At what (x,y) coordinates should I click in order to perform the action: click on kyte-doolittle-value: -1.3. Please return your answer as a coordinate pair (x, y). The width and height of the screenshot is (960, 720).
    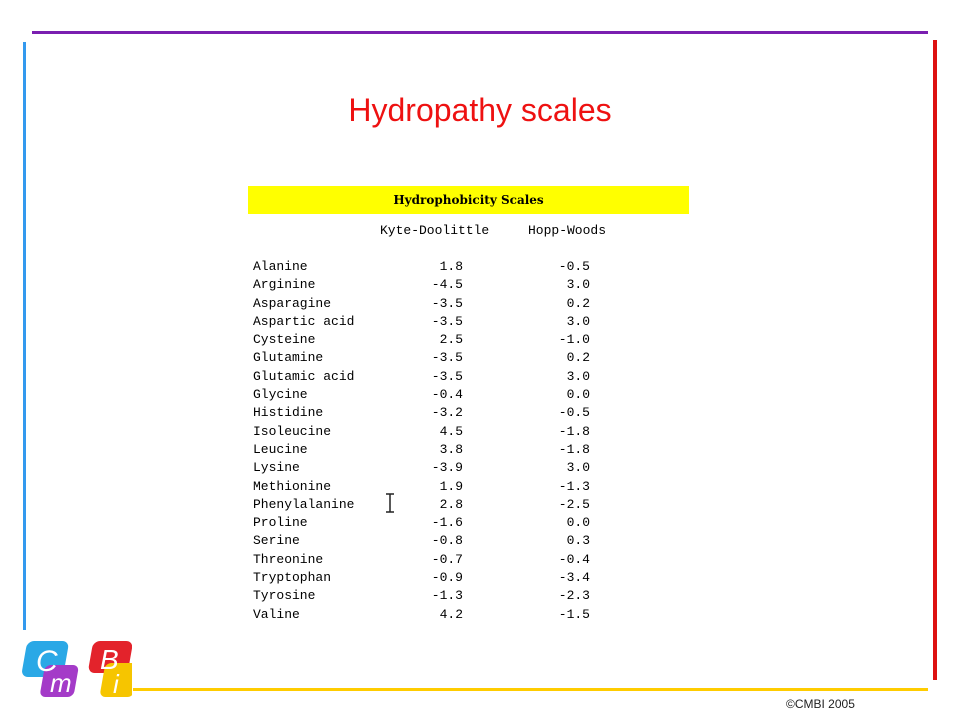
    Looking at the image, I should click on (447, 596).